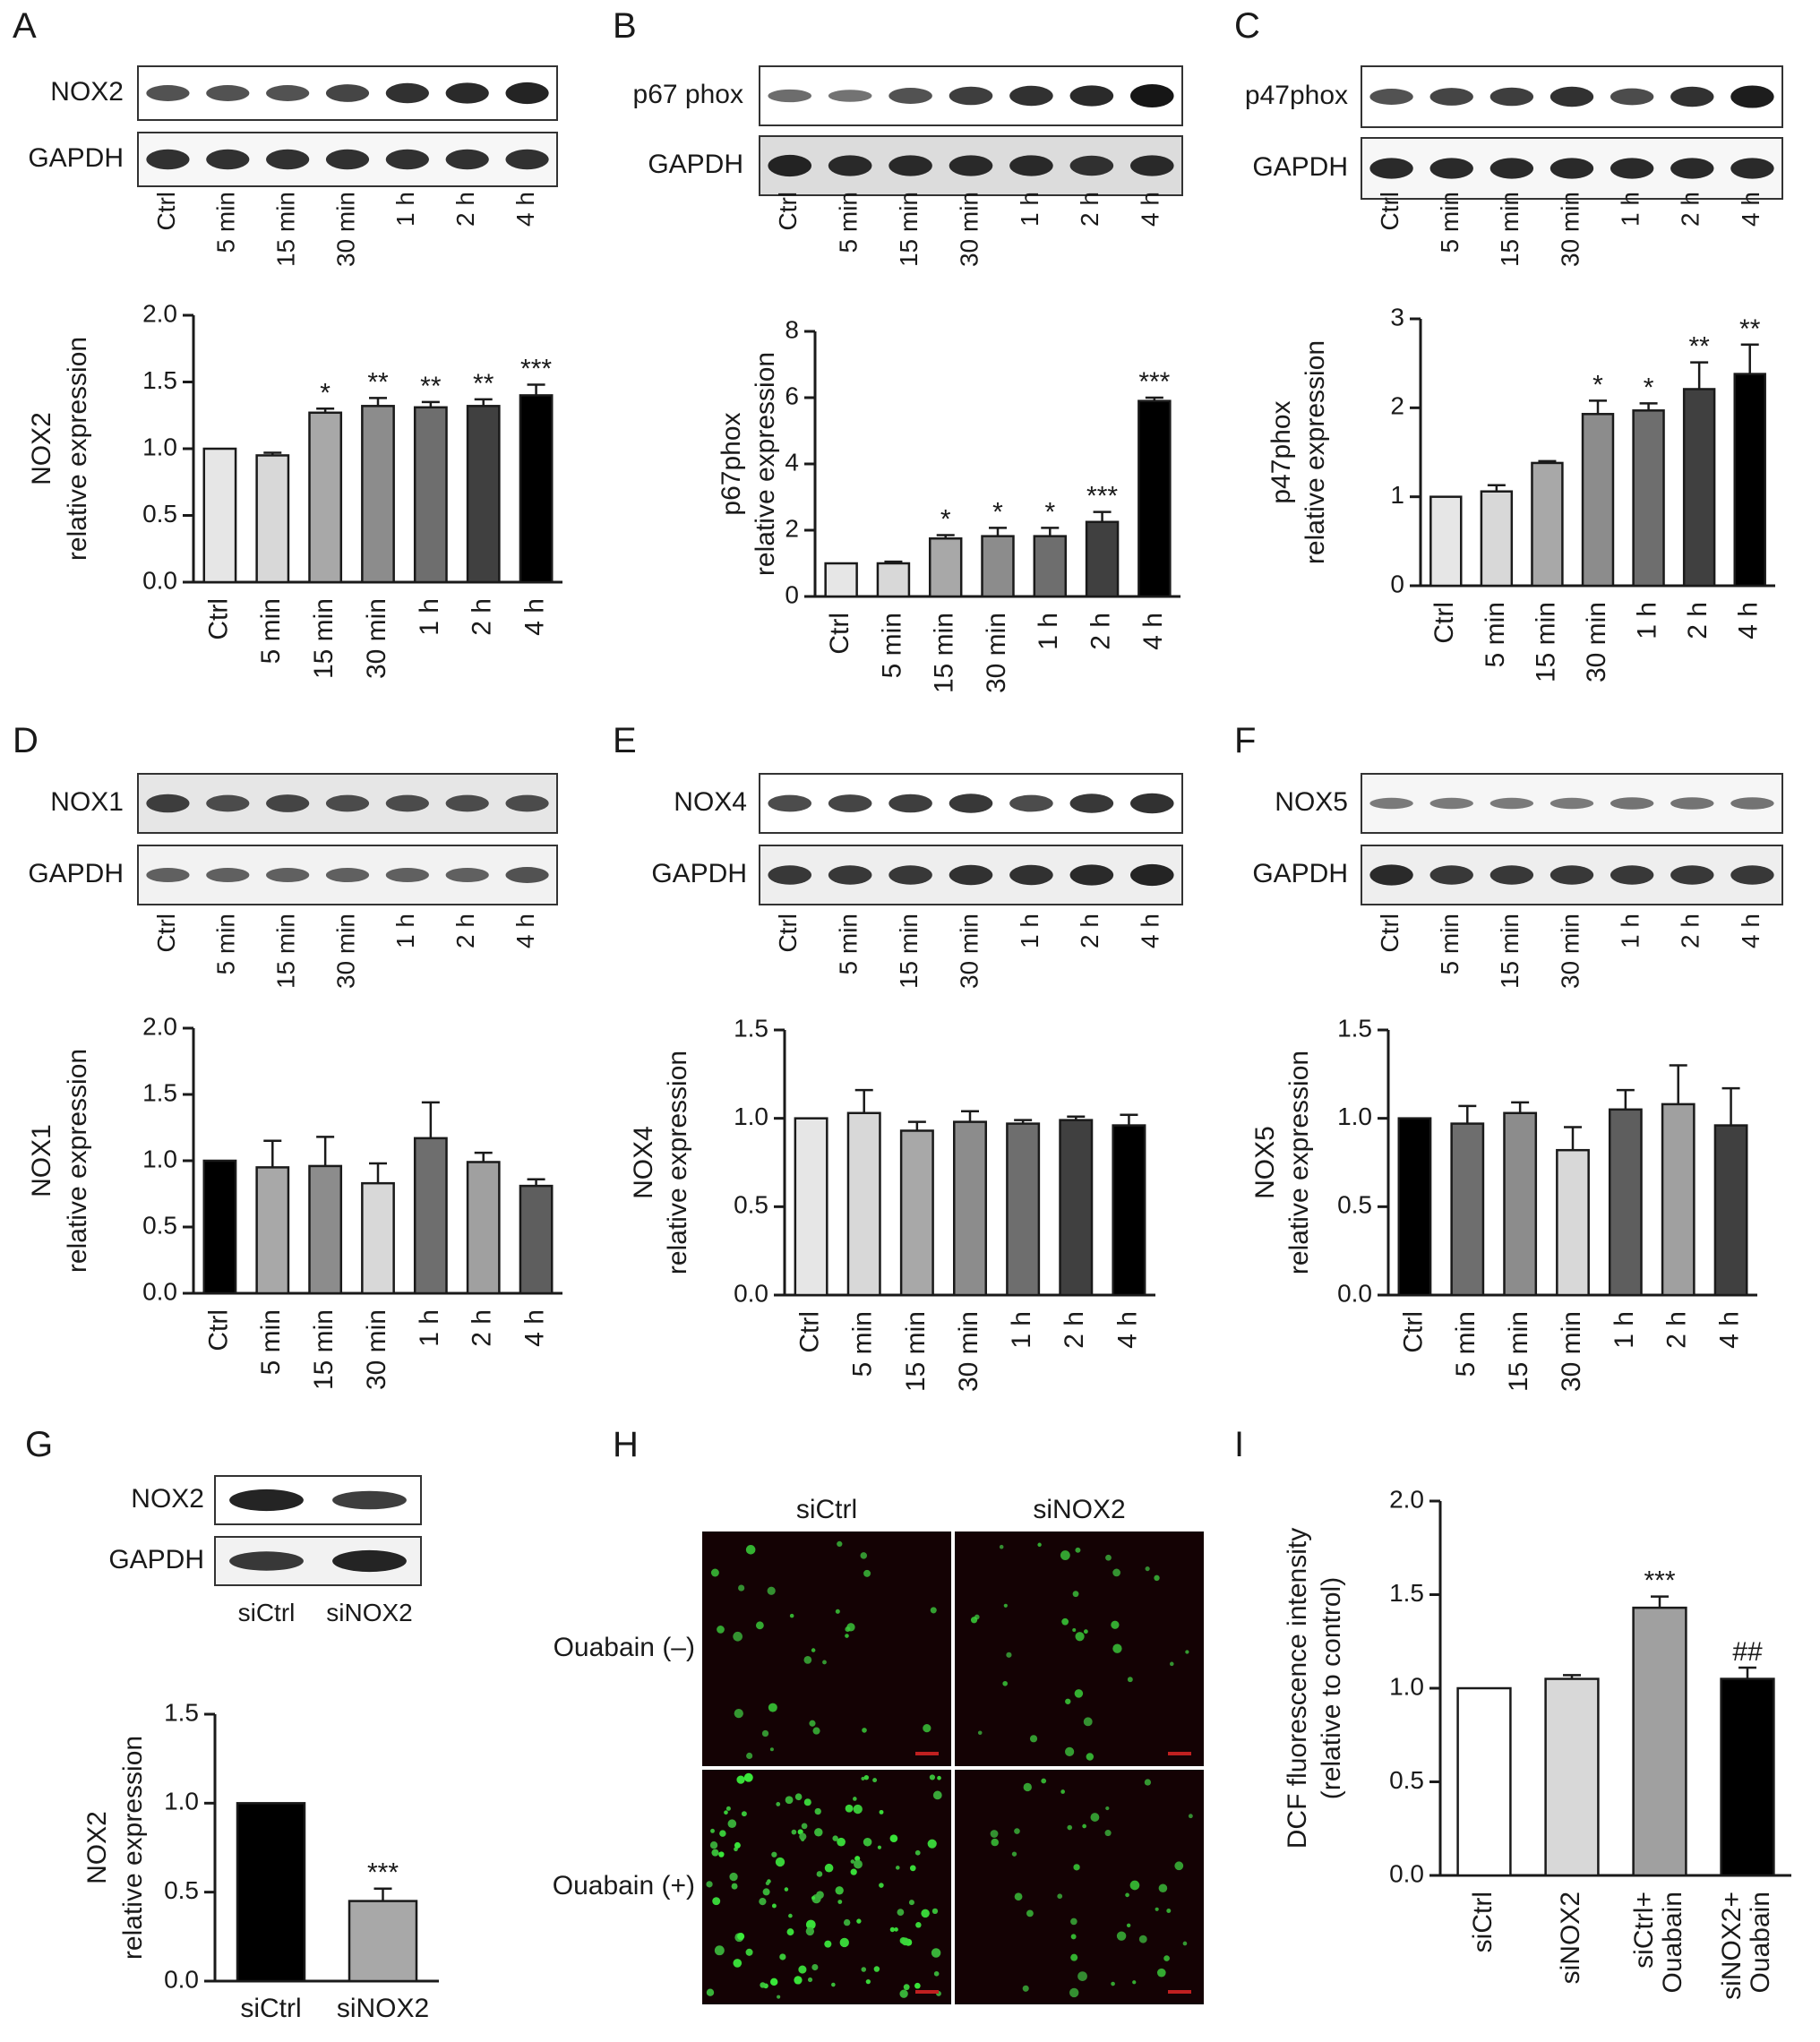  I want to click on blot-lane-label: 4 h, so click(1750, 931).